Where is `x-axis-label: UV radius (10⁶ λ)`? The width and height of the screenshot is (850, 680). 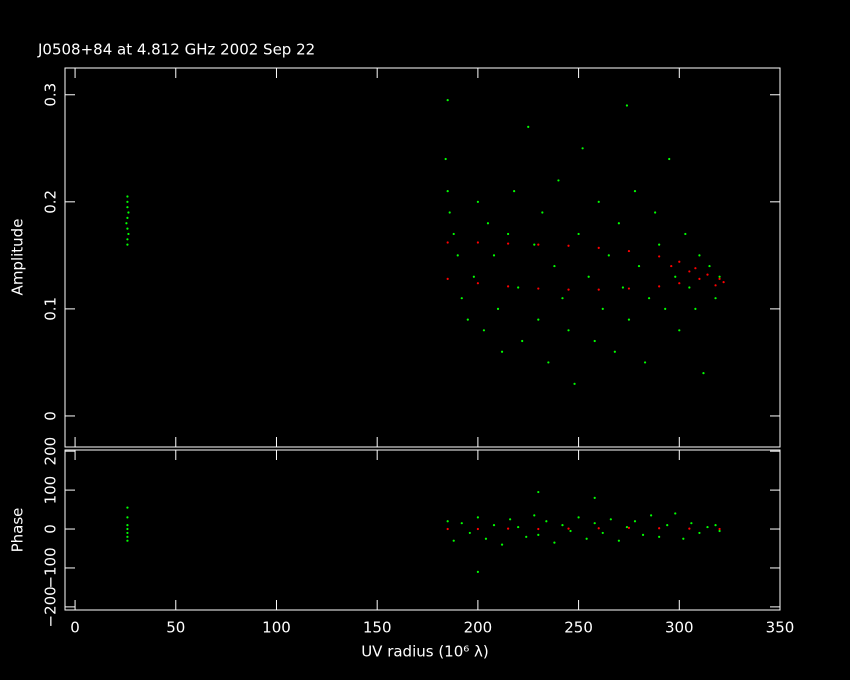 x-axis-label: UV radius (10⁶ λ) is located at coordinates (425, 652).